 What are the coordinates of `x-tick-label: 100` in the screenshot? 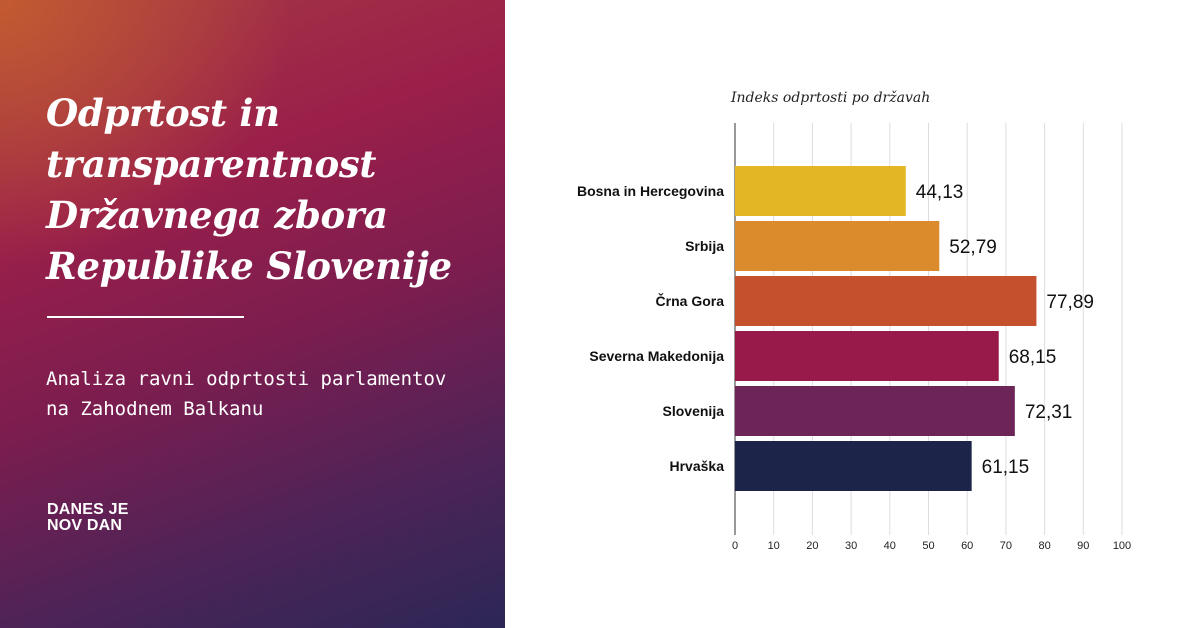 It's located at (1122, 546).